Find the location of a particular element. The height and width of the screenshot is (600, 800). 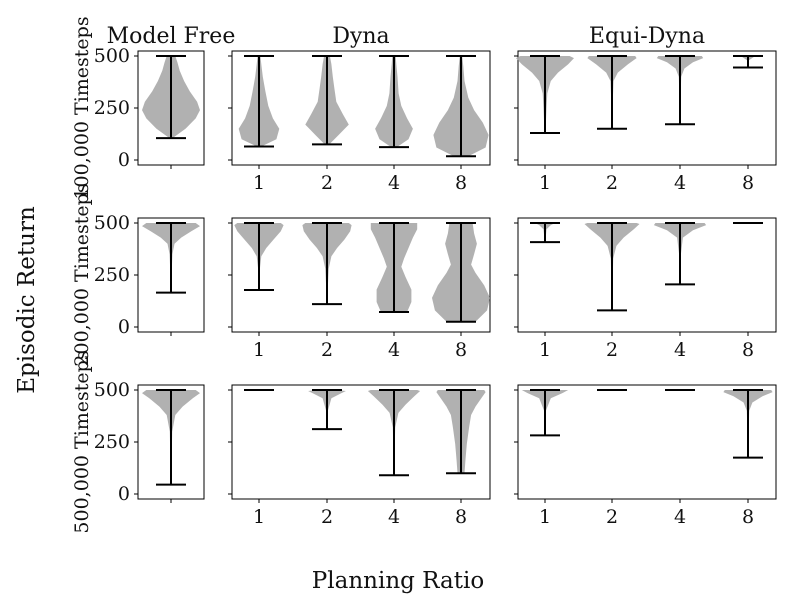

x-axis-label: Planning Ratio is located at coordinates (398, 581).